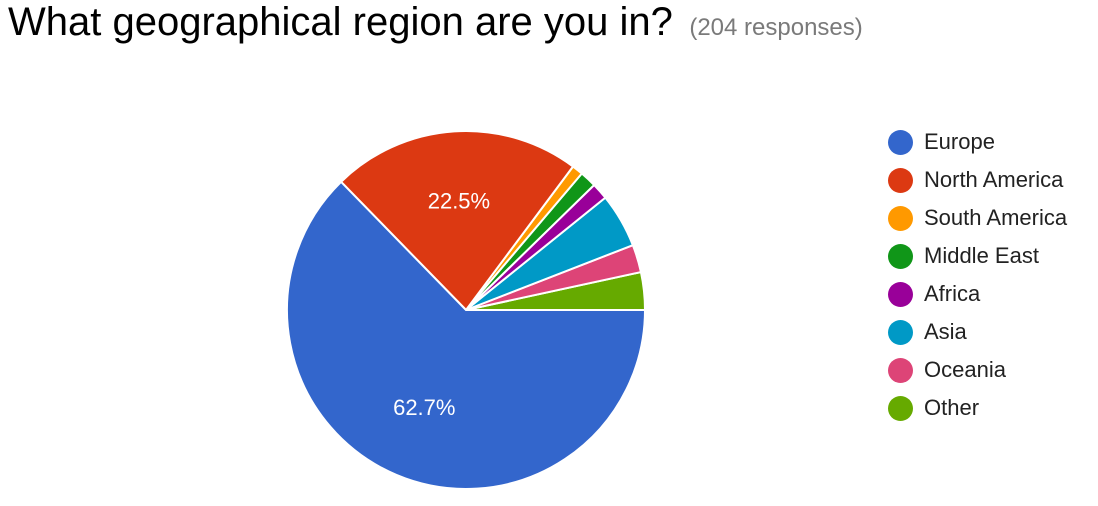 This screenshot has width=1098, height=506. What do you see at coordinates (996, 217) in the screenshot?
I see `legend-label: South America` at bounding box center [996, 217].